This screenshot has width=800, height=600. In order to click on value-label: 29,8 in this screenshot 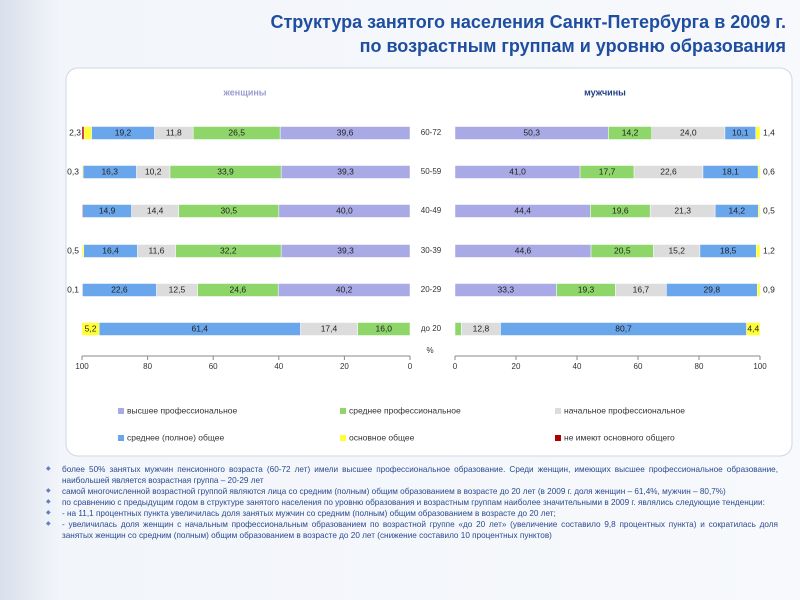, I will do `click(712, 289)`.